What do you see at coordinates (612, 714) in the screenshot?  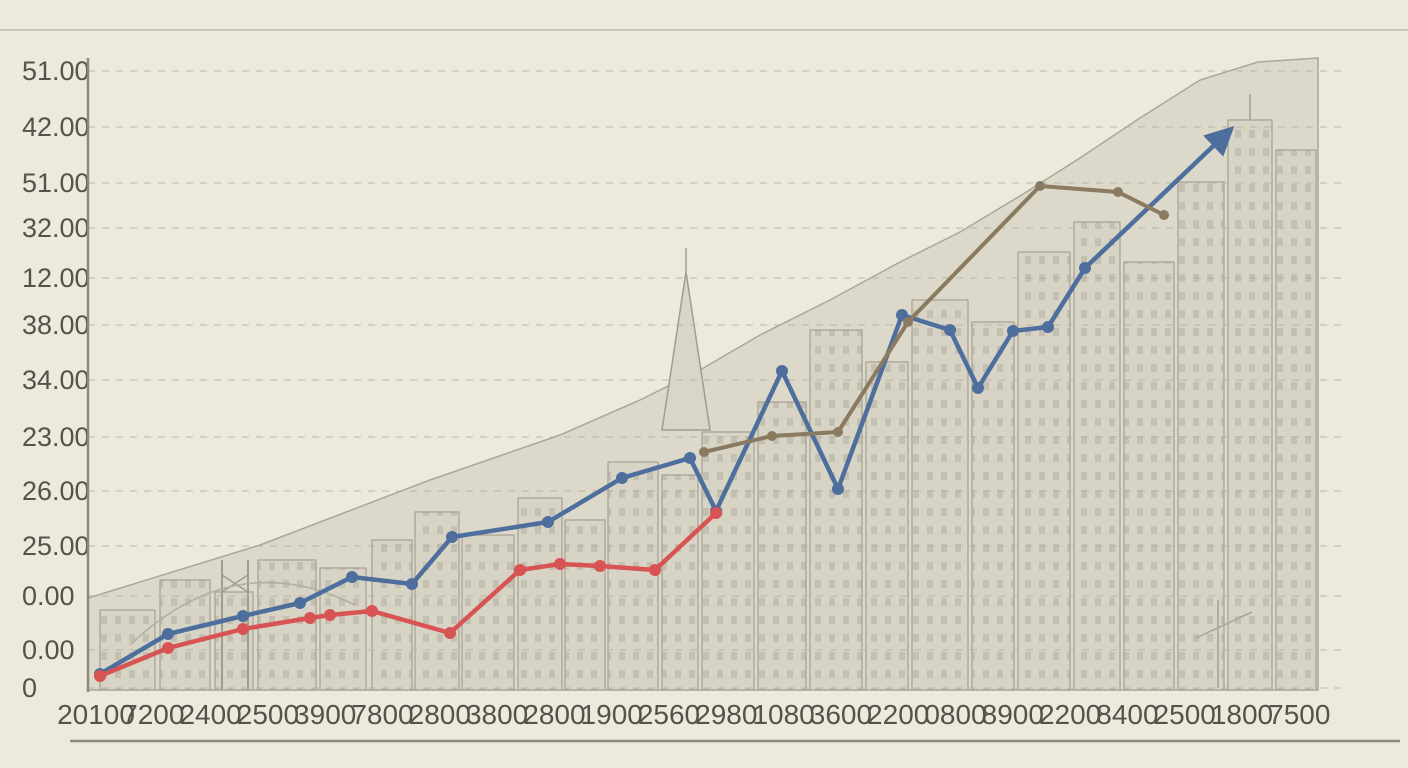 I see `x-tick-label: 1900` at bounding box center [612, 714].